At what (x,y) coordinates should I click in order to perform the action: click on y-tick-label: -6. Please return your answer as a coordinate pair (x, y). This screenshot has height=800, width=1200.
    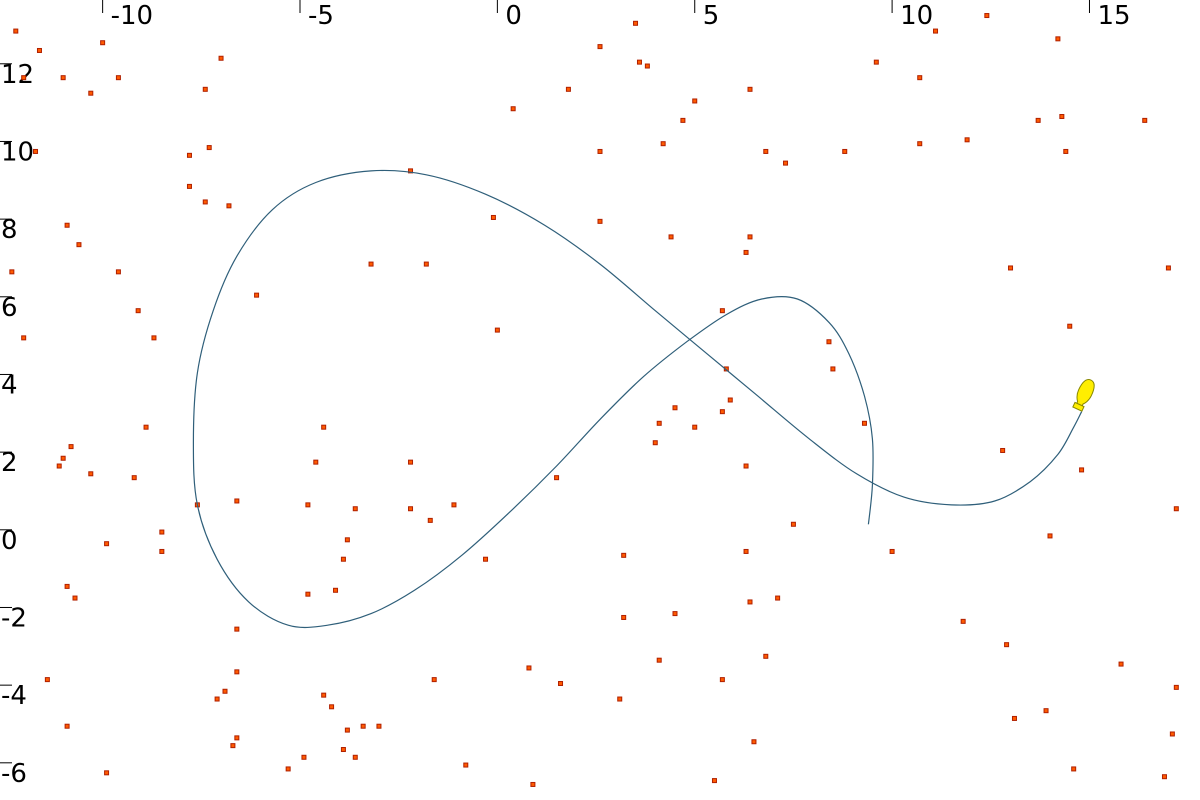
    Looking at the image, I should click on (14, 774).